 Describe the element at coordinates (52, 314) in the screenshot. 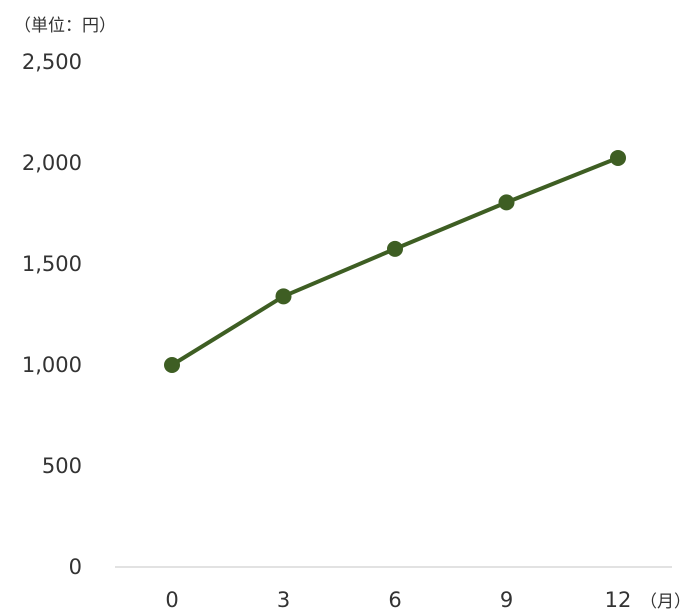

I see `y-tick-labels: 0 500 1,000 1,500 2,000 2,500` at that location.